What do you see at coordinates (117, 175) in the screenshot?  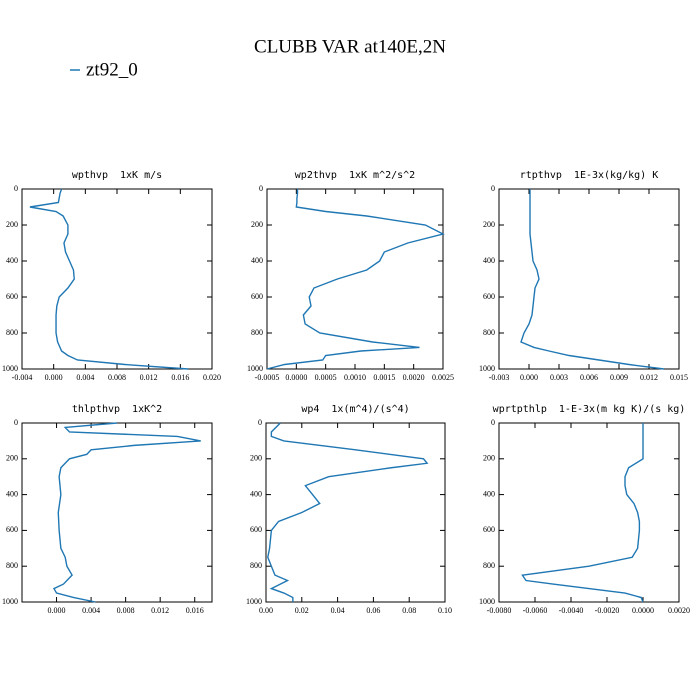 I see `sub-title: wpthvp 1xK m/s` at bounding box center [117, 175].